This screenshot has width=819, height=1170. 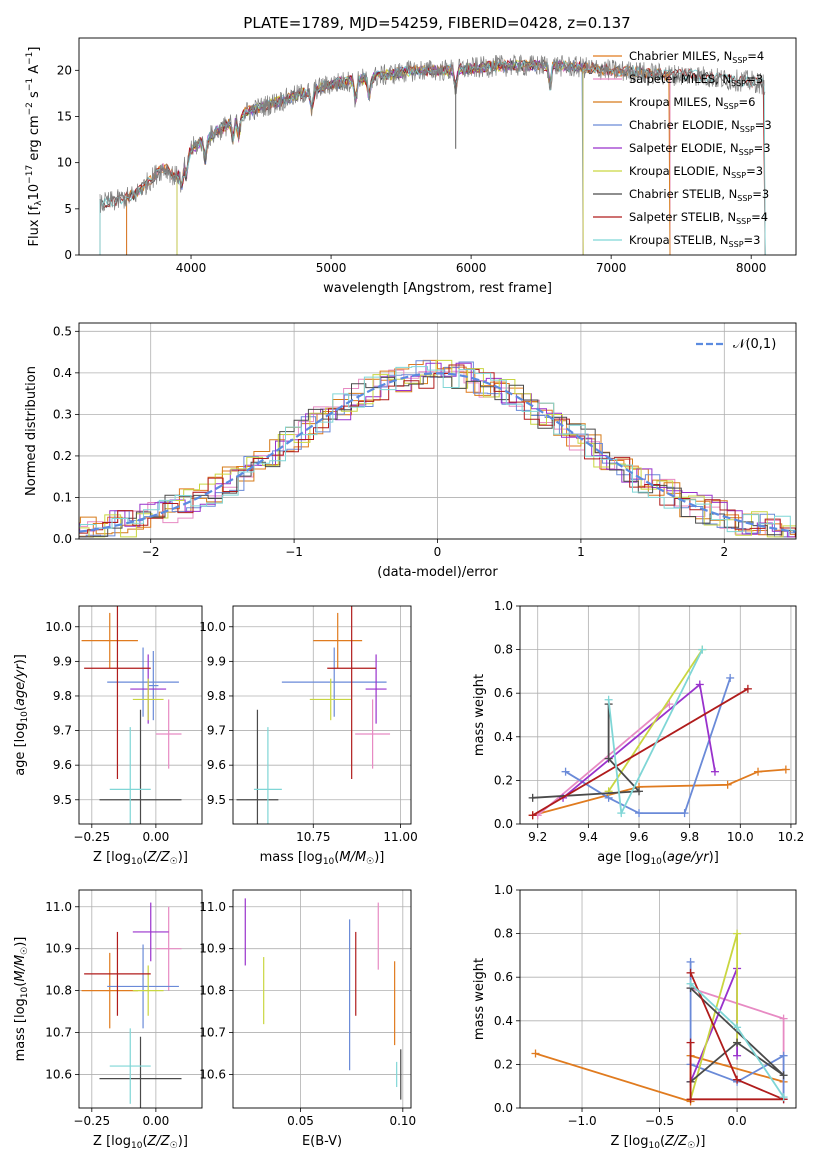 I want to click on y-axis-label: Flux [fλ10−17 erg cm−2 s−1 A−1], so click(x=34, y=147).